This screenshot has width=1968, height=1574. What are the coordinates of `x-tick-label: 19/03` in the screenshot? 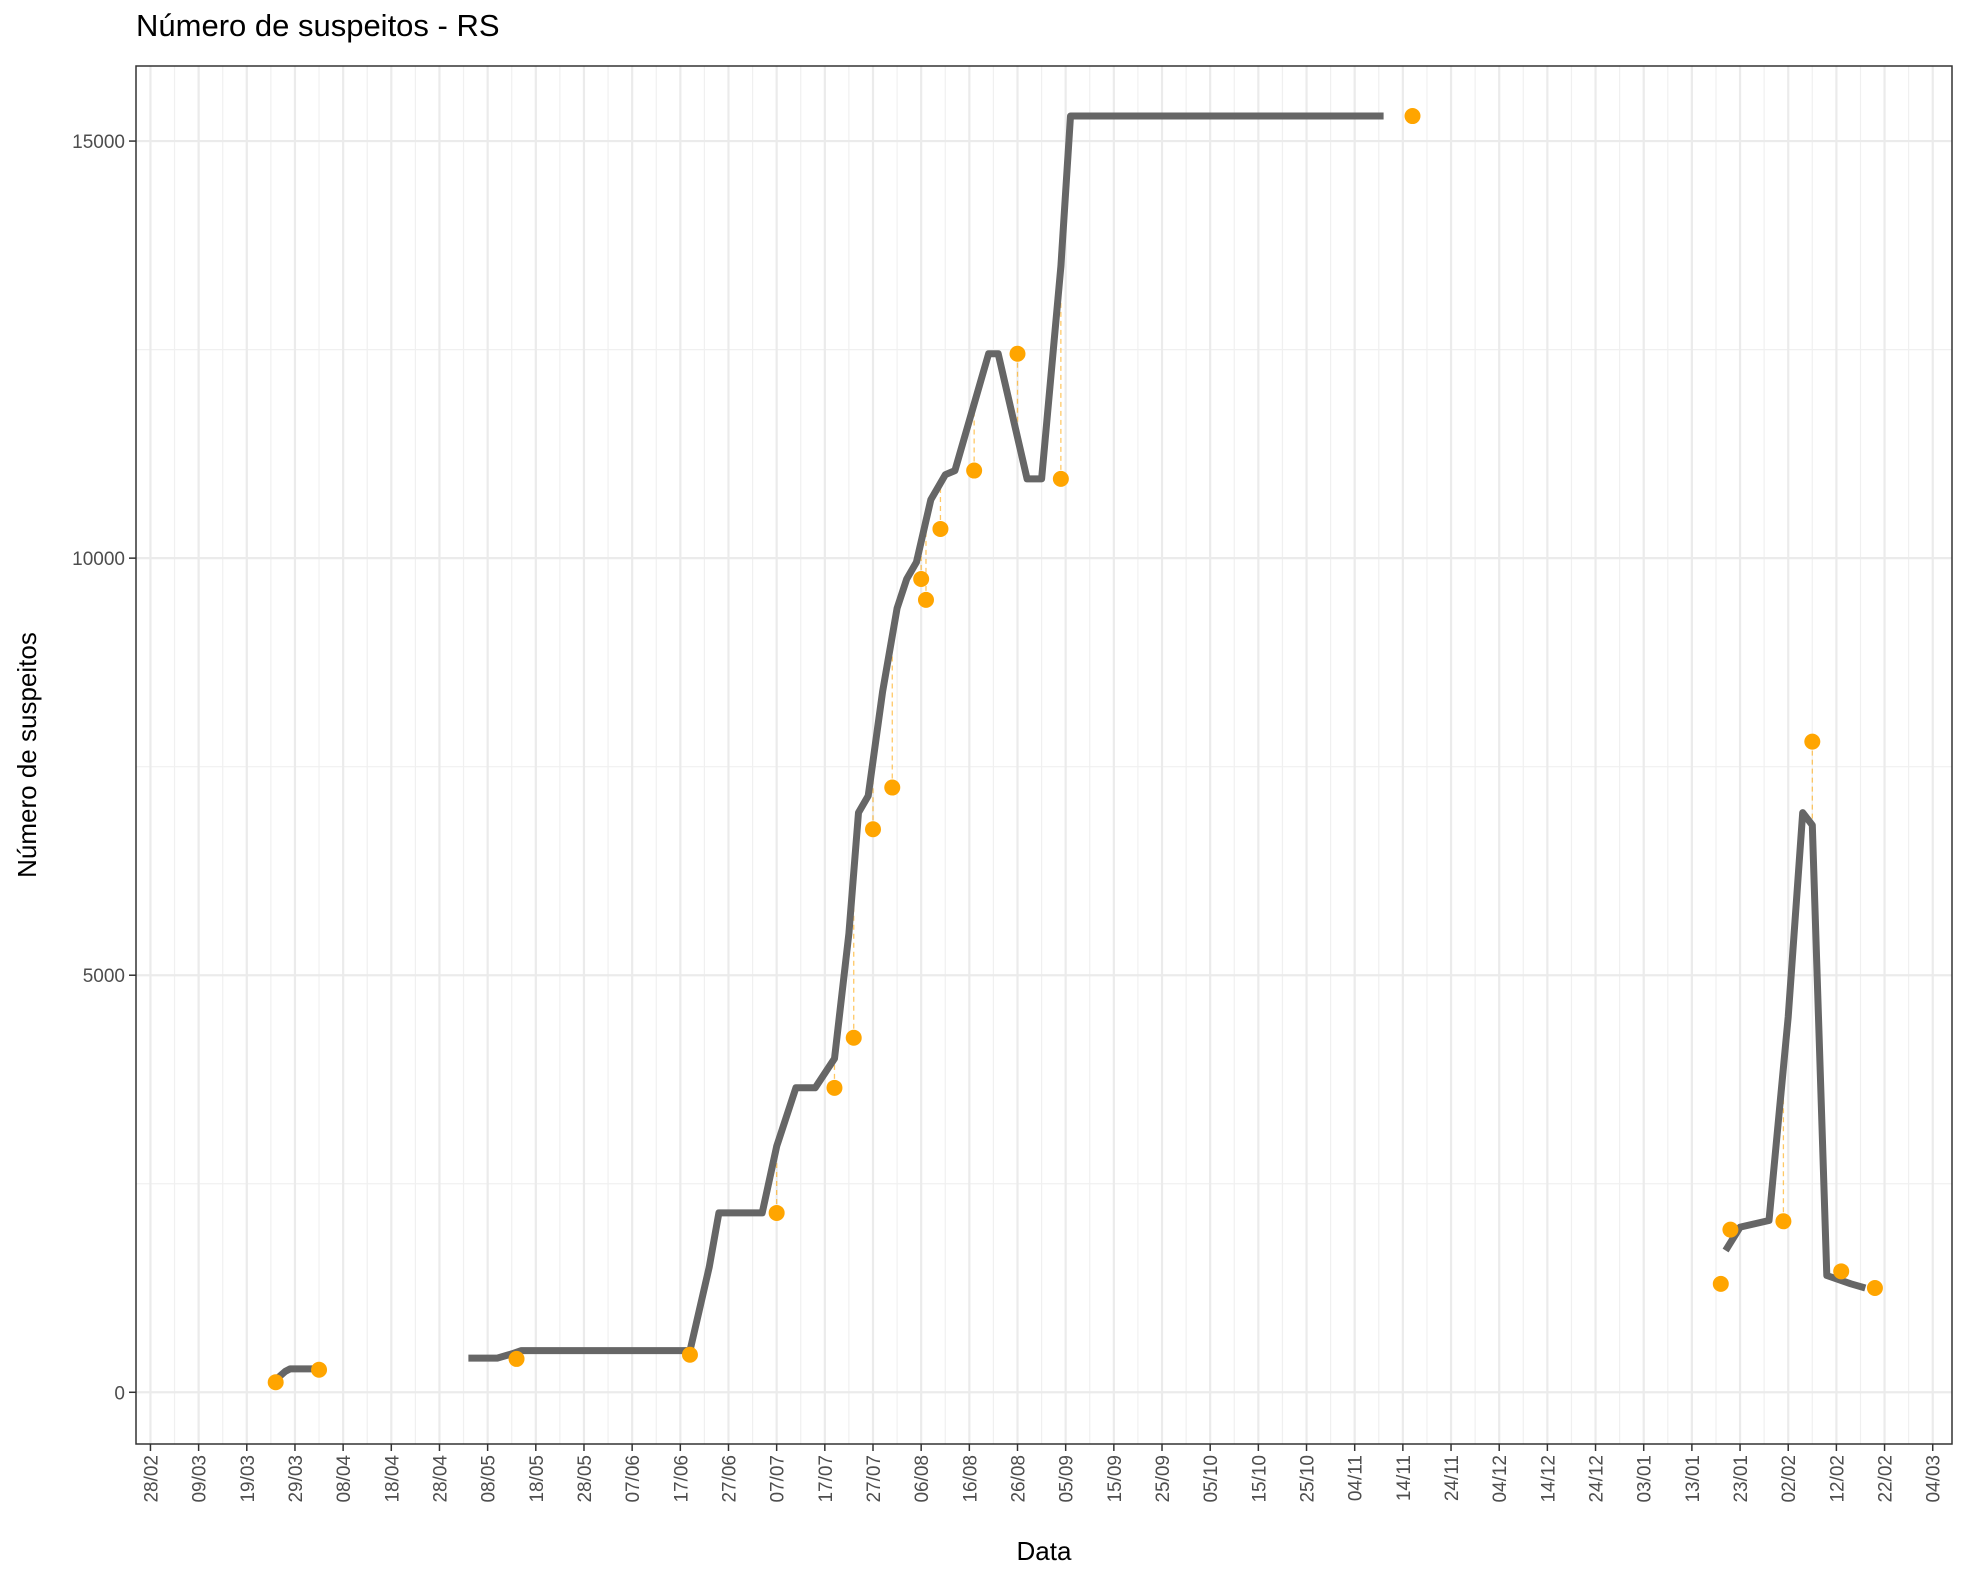 It's located at (248, 1479).